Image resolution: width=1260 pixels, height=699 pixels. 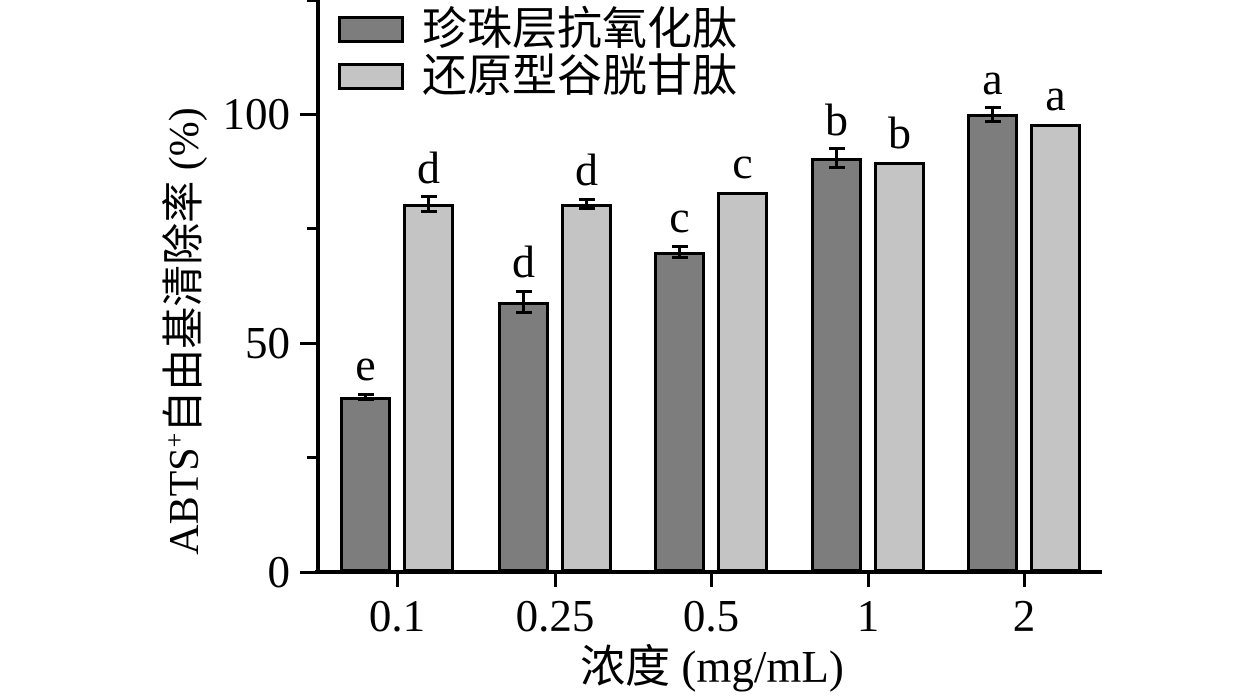 I want to click on x-tick-label: 0.1, so click(x=397, y=616).